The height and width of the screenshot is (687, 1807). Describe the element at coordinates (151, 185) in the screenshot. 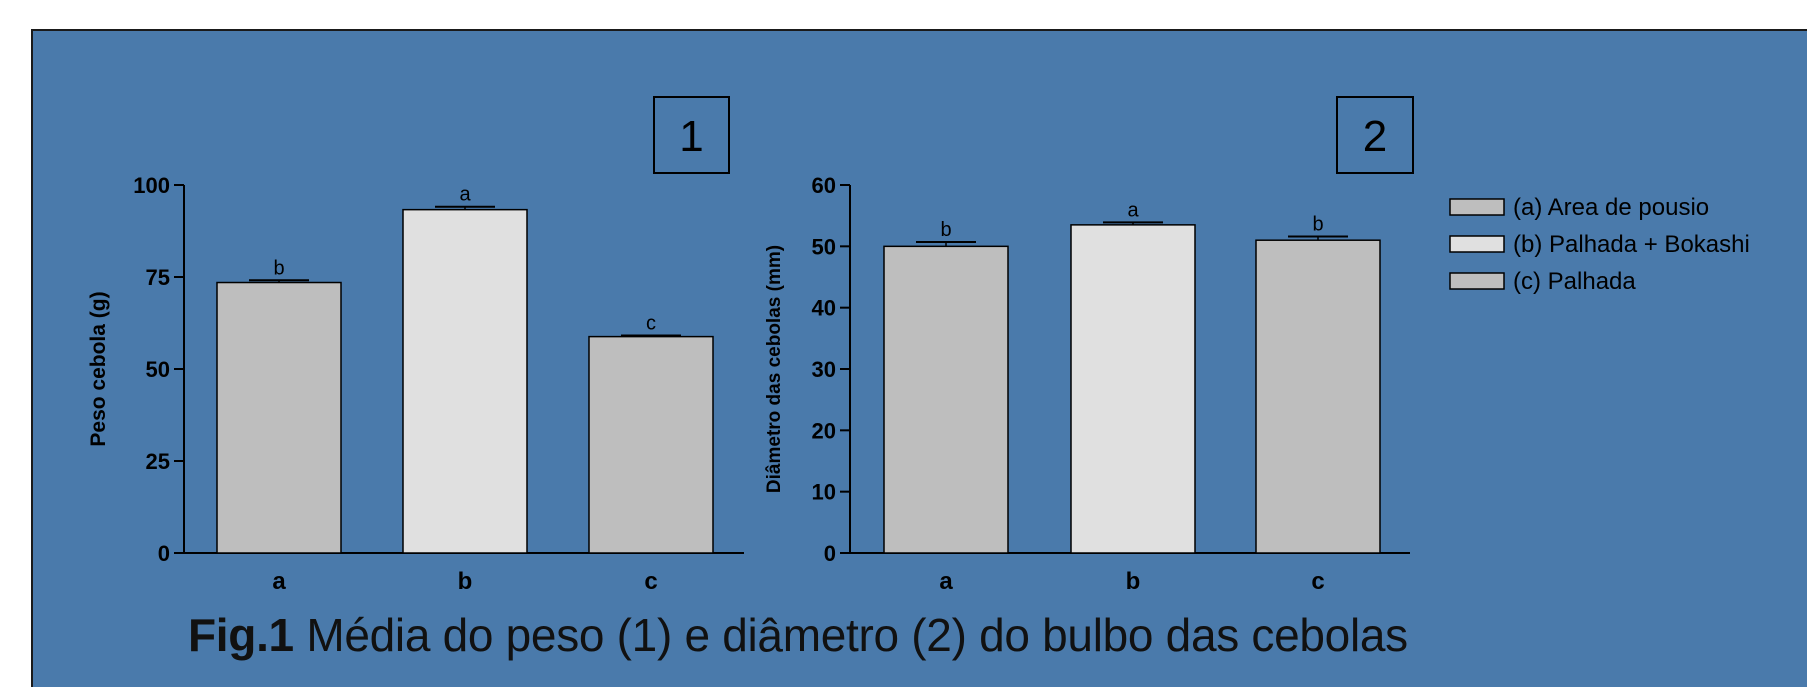

I see `chart-1-y-tick-label: 100` at that location.